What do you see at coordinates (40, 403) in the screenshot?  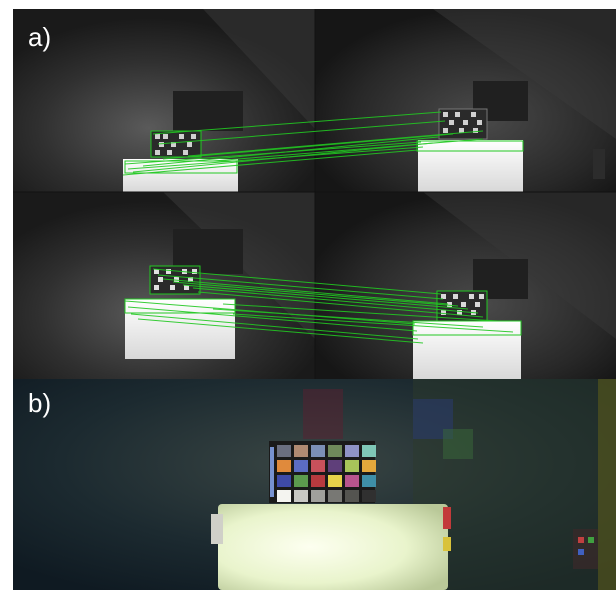 I see `panel-b-label: b)` at bounding box center [40, 403].